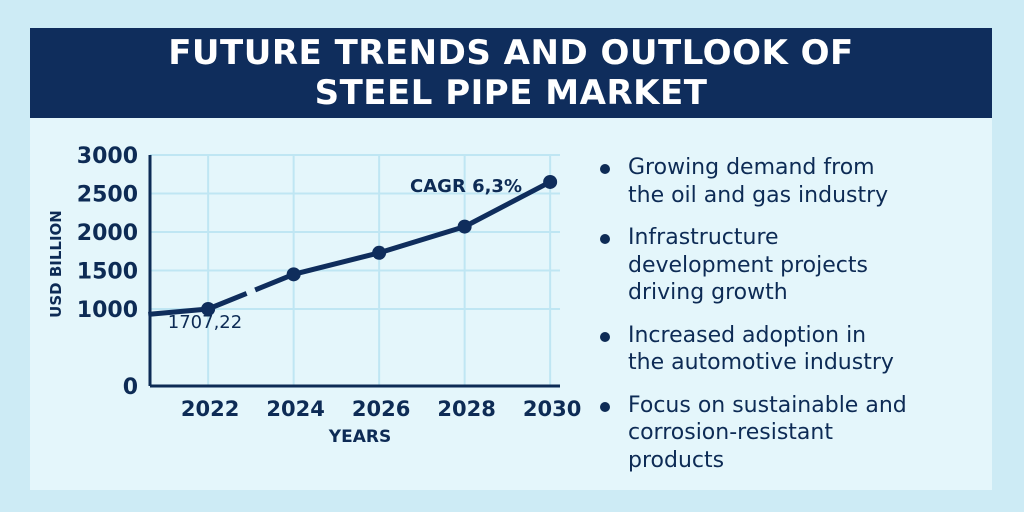 The width and height of the screenshot is (1024, 512). Describe the element at coordinates (511, 93) in the screenshot. I see `title-line-2: STEEL PIPE MARKET` at that location.